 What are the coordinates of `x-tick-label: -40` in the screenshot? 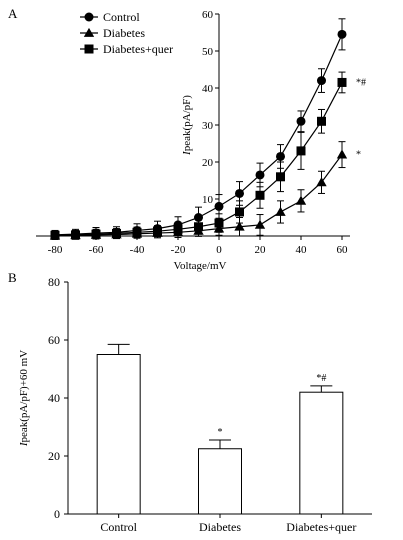 It's located at (137, 250).